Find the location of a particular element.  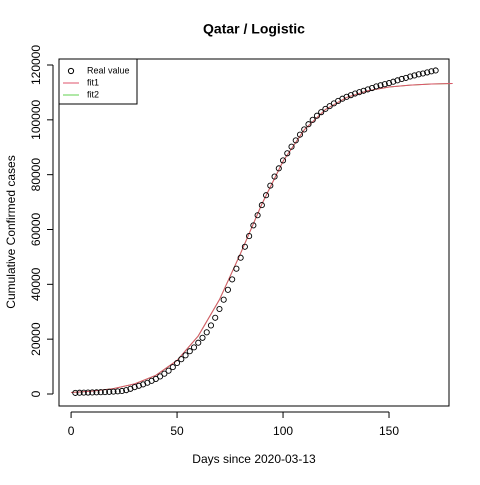

chart-title: Qatar / Logistic is located at coordinates (254, 29).